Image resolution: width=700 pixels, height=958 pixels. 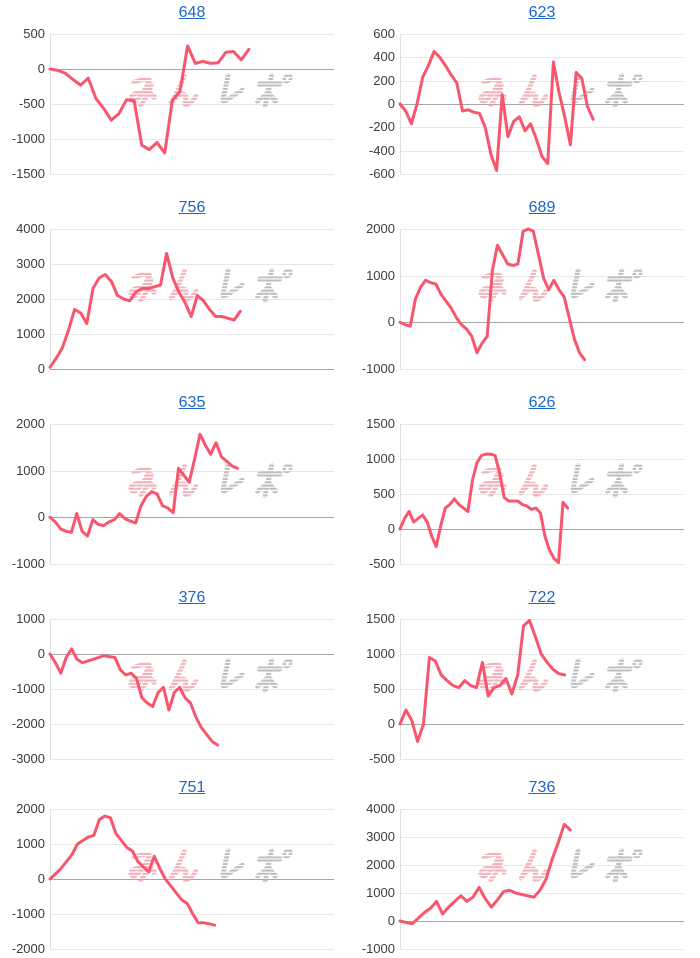 I want to click on y-tick-label: 600, so click(x=384, y=33).